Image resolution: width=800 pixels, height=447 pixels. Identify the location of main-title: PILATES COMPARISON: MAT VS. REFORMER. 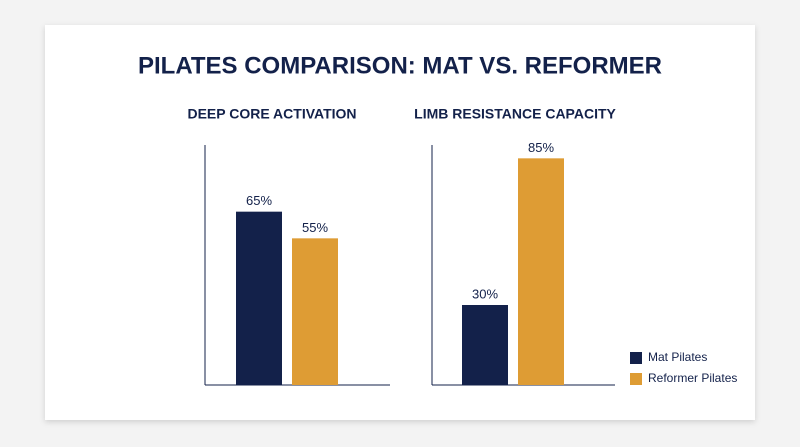
(400, 65).